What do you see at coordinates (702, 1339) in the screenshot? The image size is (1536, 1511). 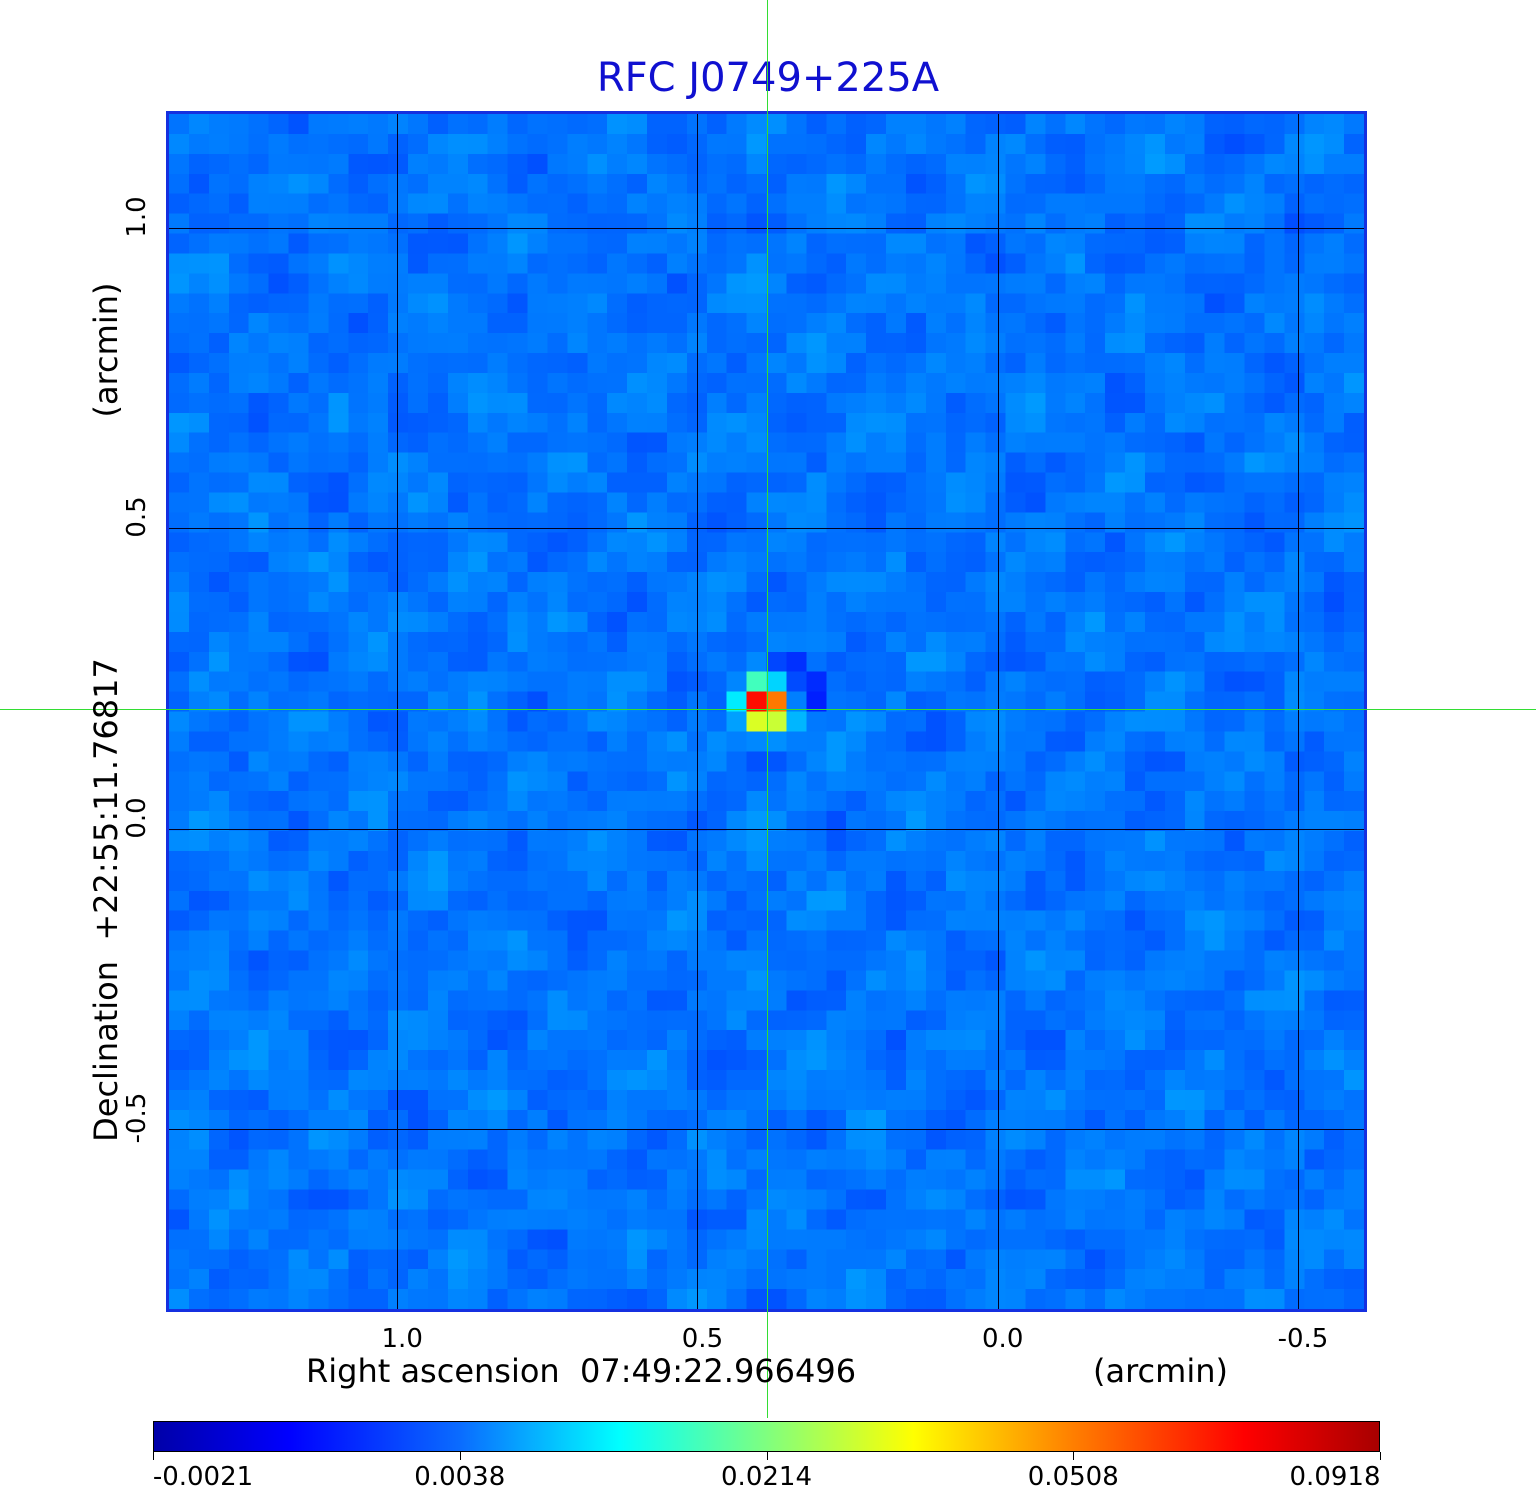 I see `x-tick-label: 0.5` at bounding box center [702, 1339].